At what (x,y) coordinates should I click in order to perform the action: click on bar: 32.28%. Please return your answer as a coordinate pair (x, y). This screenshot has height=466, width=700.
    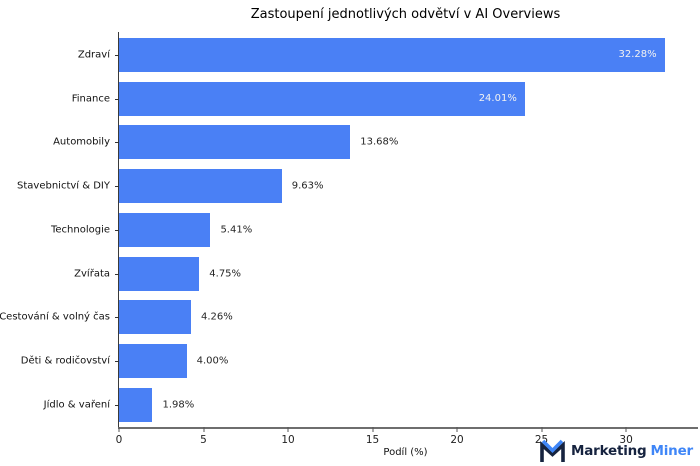
    Looking at the image, I should click on (392, 54).